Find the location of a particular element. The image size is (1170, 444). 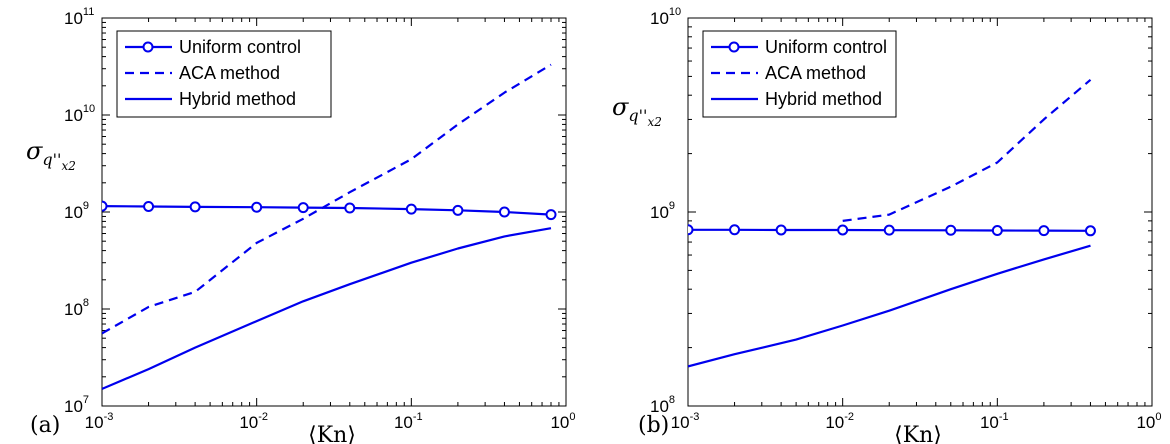

y-tick-label: 10⁷ is located at coordinates (76, 405).